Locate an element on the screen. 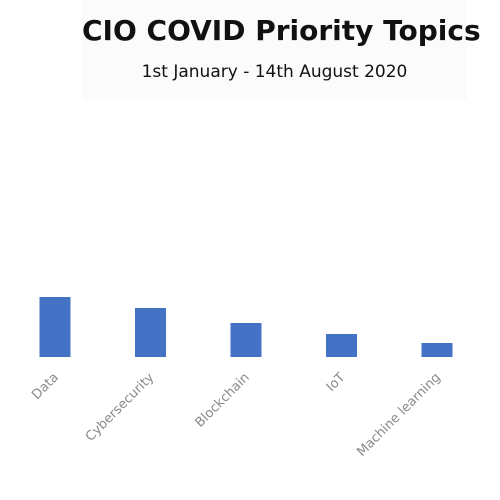  bar-iot is located at coordinates (341, 345).